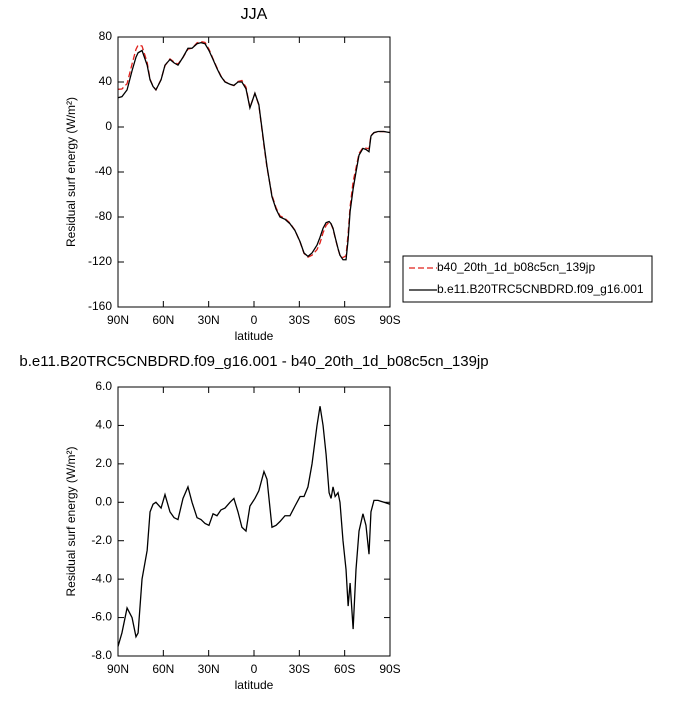 This screenshot has width=699, height=708. I want to click on y-tick-label: -8.0, so click(101, 655).